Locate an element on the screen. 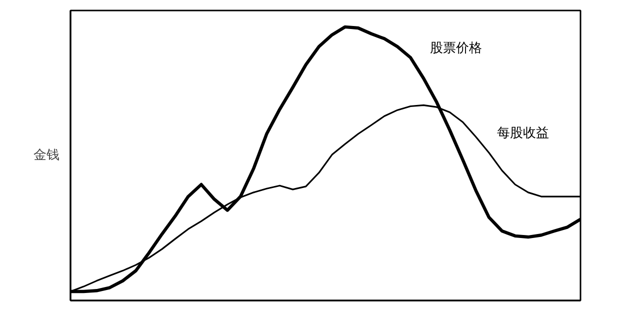 This screenshot has width=630, height=321. series-label: 每股收益 is located at coordinates (522, 134).